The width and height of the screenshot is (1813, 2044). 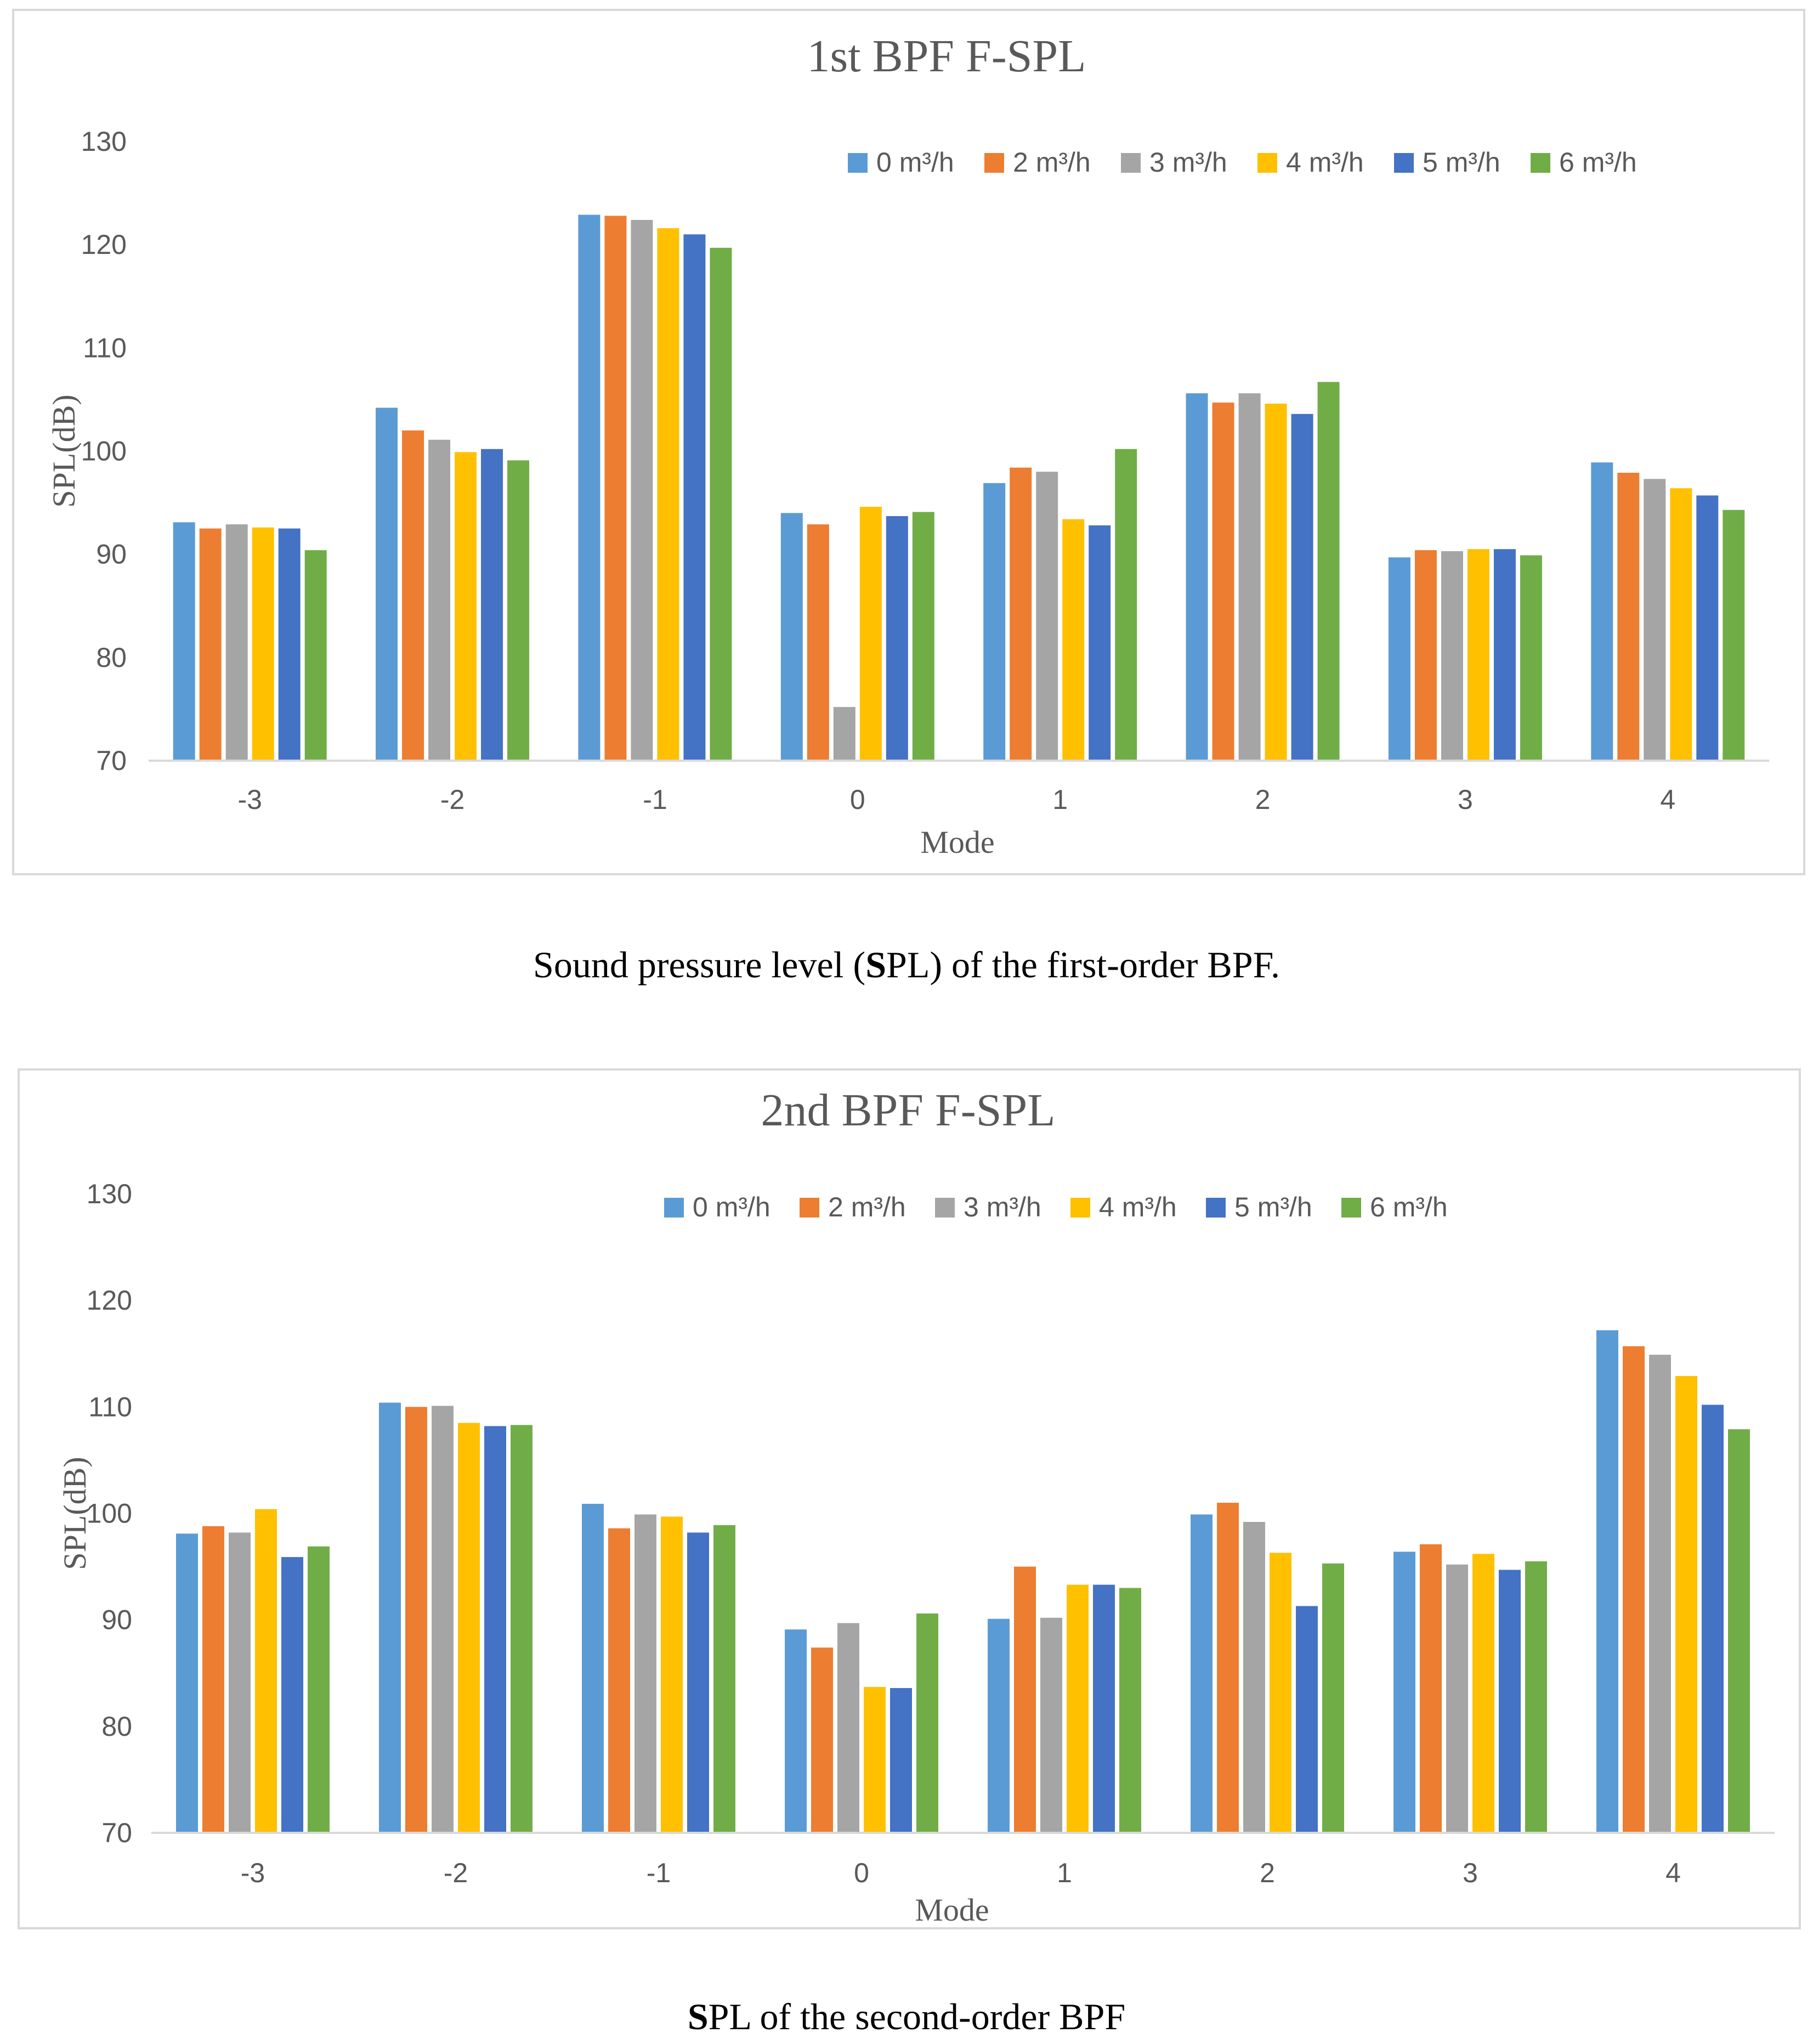 What do you see at coordinates (111, 657) in the screenshot?
I see `y-tick-label: 80` at bounding box center [111, 657].